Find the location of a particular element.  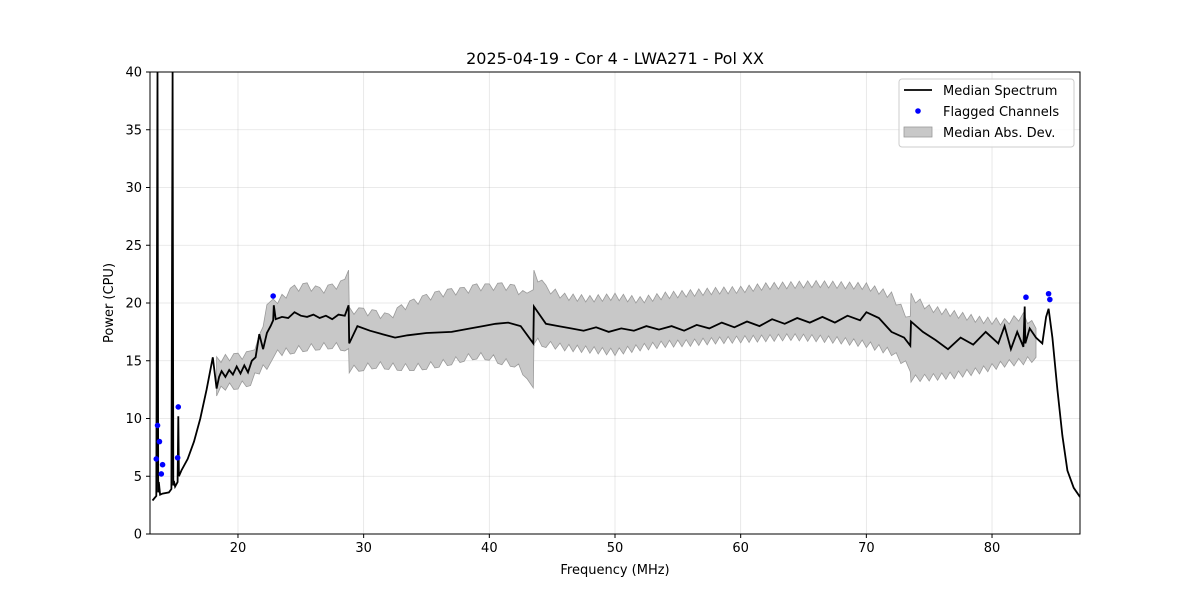

mad-band is located at coordinates (626, 333).